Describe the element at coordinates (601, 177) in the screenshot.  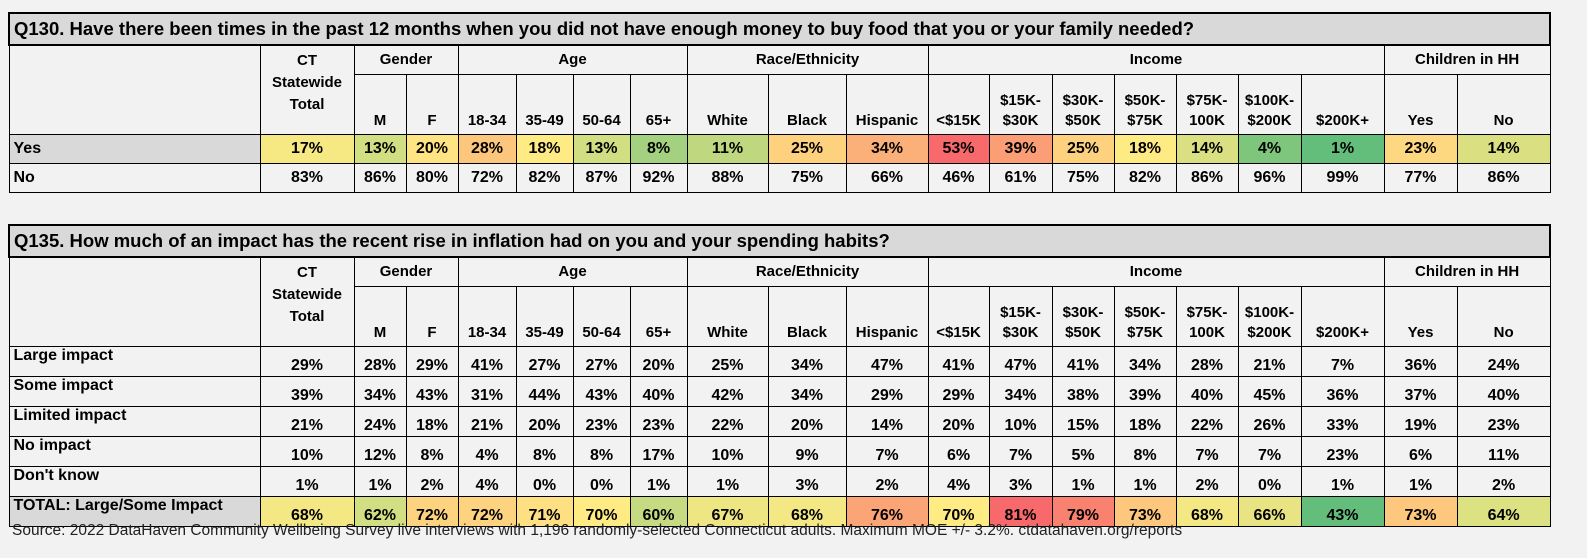
I see `value-cell: 87%` at that location.